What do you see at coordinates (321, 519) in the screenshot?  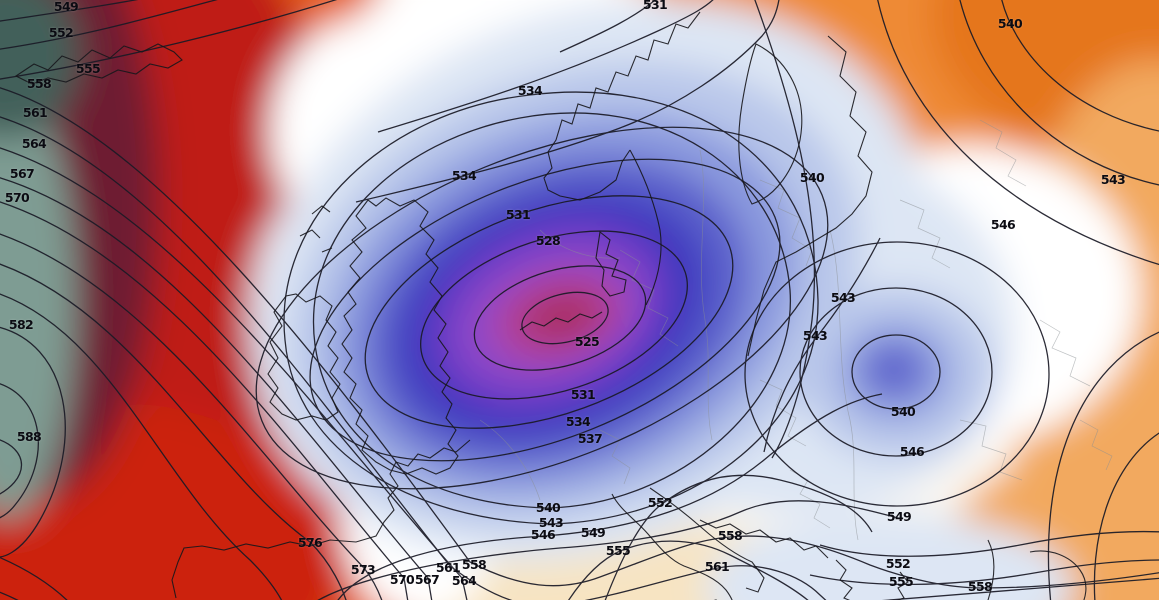 I see `france-iberia-coastline` at bounding box center [321, 519].